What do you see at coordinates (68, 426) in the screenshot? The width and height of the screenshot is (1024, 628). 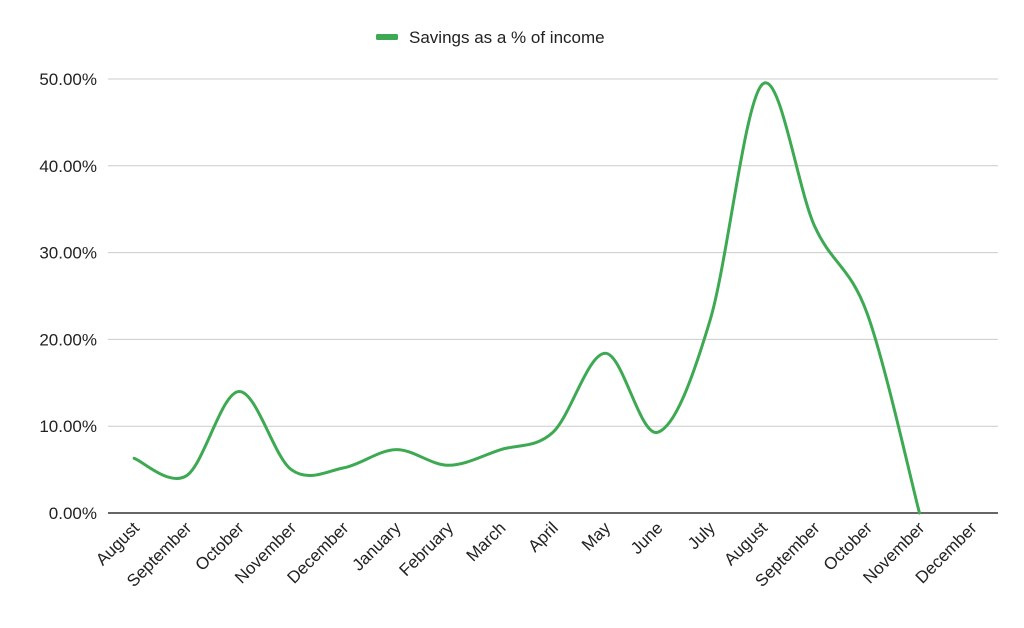 I see `y-tick-label: 10.00%` at bounding box center [68, 426].